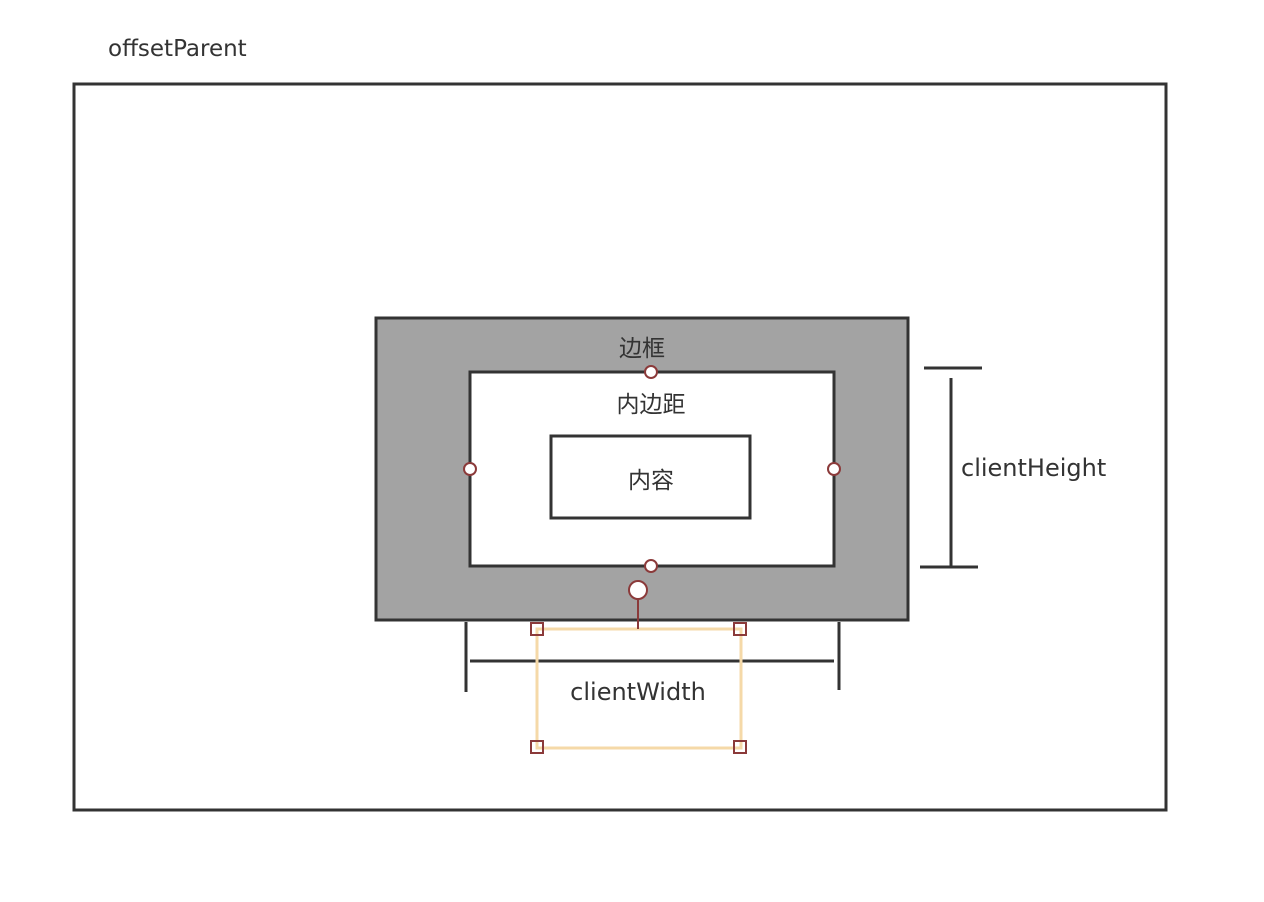 The height and width of the screenshot is (902, 1264). Describe the element at coordinates (537, 629) in the screenshot. I see `resize-handle-top-left` at that location.